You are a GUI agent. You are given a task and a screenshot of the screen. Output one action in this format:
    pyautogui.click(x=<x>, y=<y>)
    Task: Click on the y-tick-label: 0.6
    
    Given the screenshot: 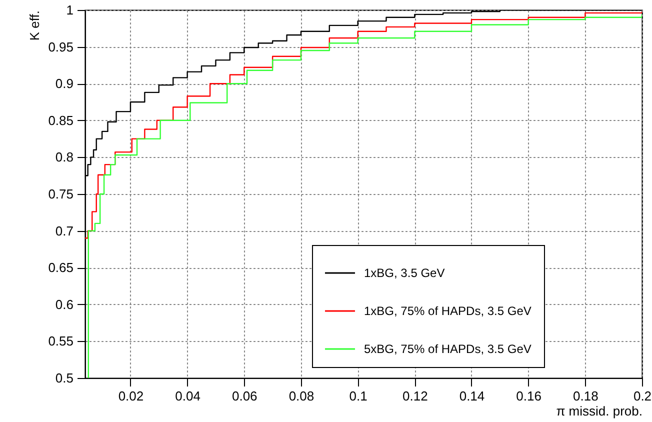 What is the action you would take?
    pyautogui.click(x=64, y=304)
    